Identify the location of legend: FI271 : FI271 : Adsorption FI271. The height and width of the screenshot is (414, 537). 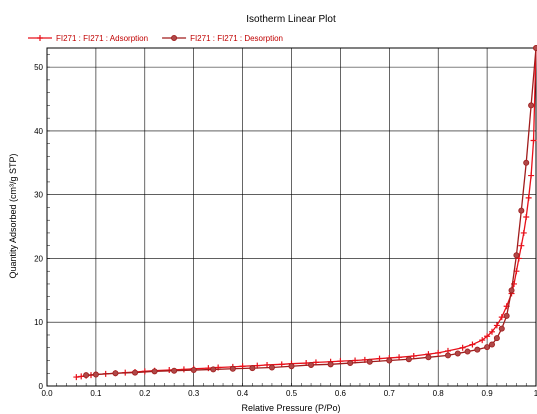
(155, 38).